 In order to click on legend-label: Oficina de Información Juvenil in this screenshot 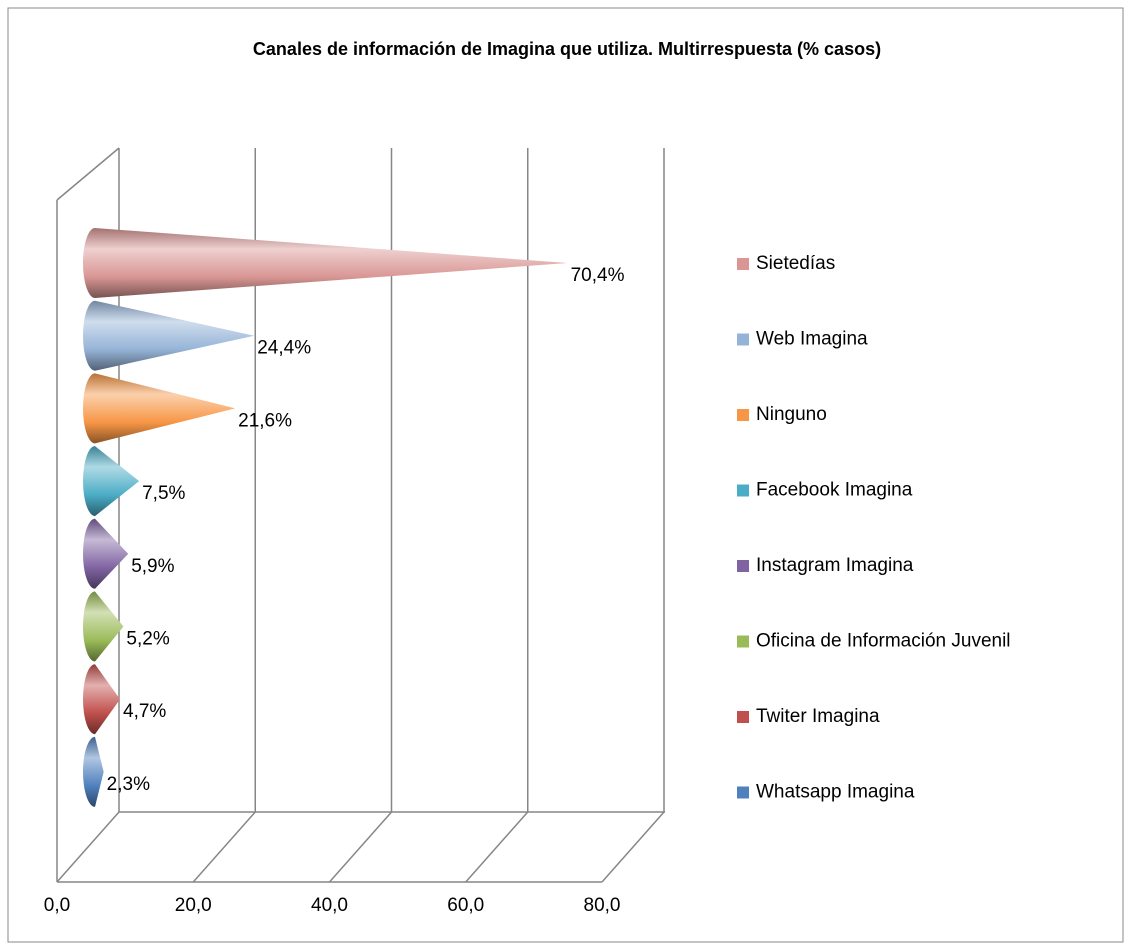, I will do `click(883, 641)`.